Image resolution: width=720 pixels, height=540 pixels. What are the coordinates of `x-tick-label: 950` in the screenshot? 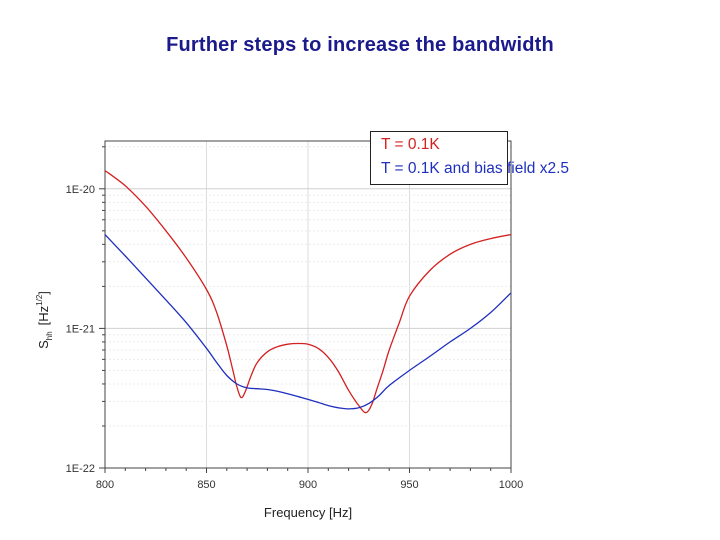 It's located at (409, 485).